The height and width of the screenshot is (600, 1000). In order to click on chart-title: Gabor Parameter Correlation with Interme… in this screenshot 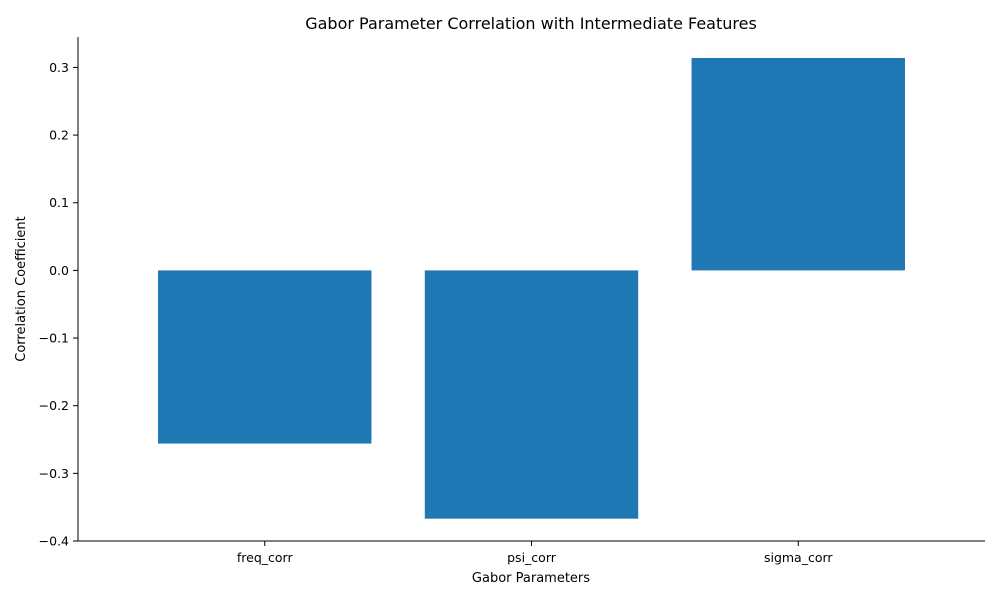, I will do `click(531, 23)`.